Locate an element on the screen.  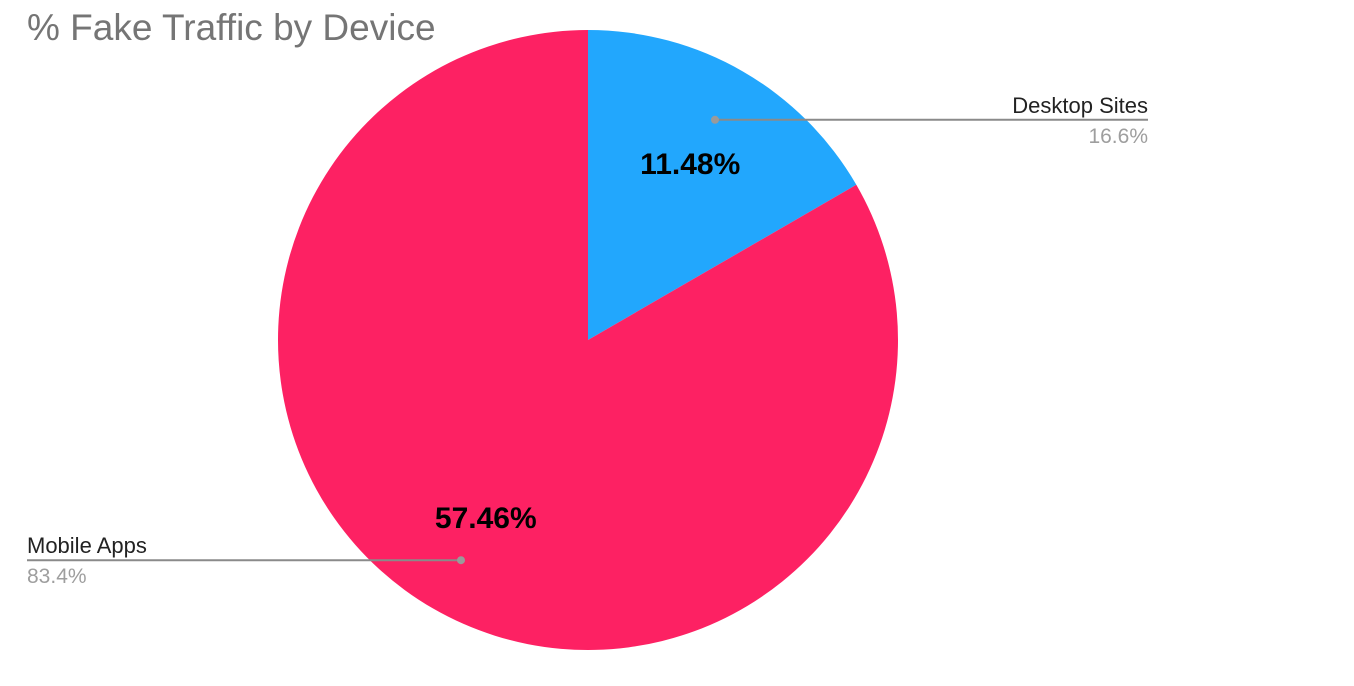
callout-name-mobile-apps: Mobile Apps is located at coordinates (87, 545).